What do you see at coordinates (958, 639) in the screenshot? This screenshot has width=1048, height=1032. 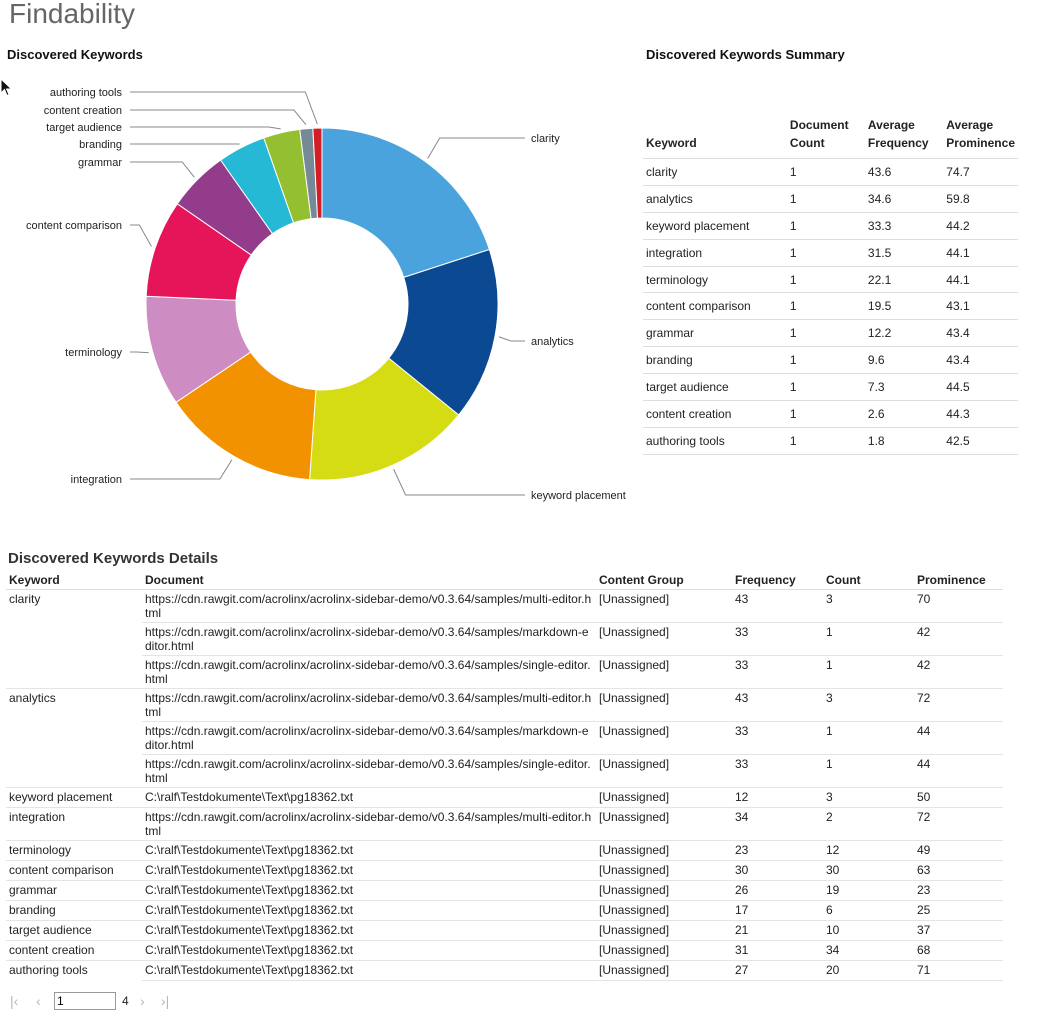 I see `details-cell-prominence: 42` at bounding box center [958, 639].